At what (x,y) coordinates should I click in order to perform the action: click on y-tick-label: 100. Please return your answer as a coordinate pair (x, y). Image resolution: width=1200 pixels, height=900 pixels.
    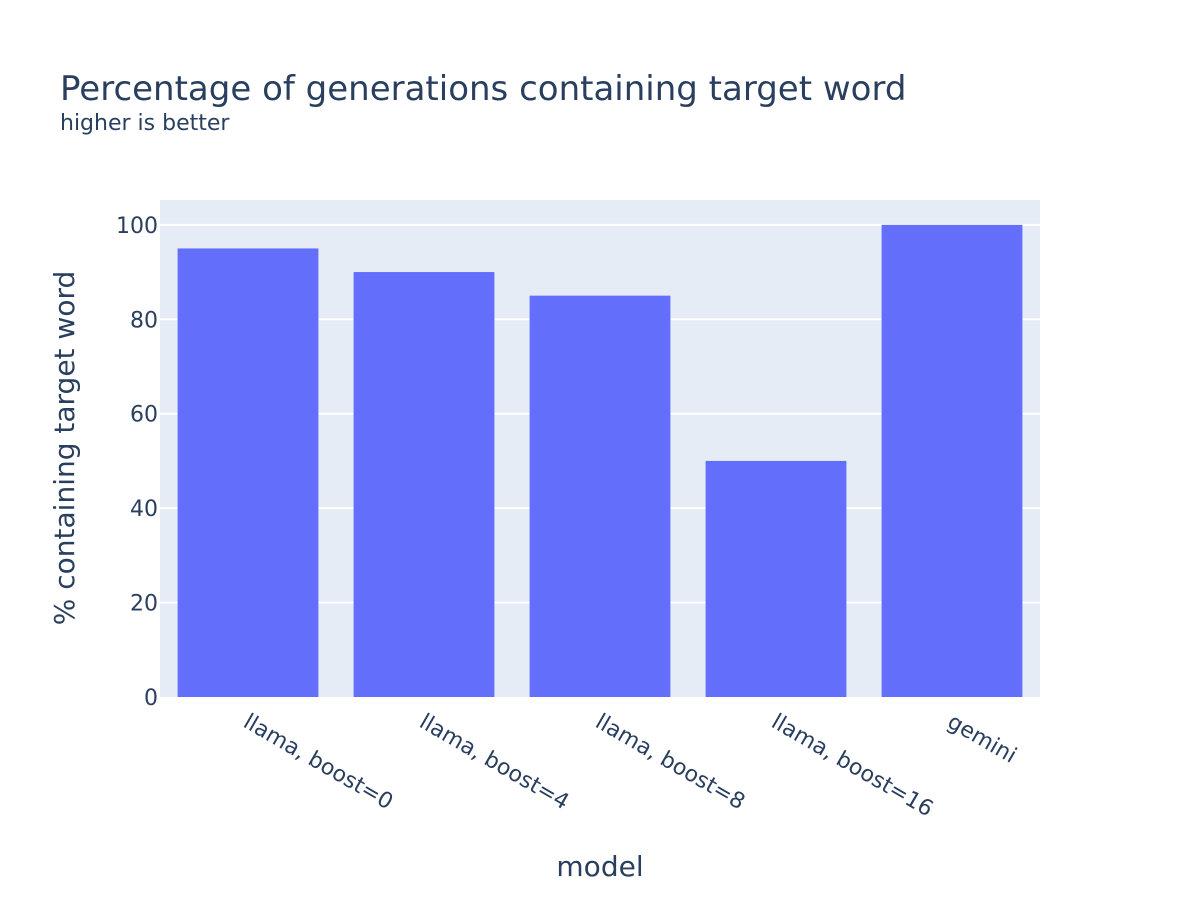
    Looking at the image, I should click on (137, 226).